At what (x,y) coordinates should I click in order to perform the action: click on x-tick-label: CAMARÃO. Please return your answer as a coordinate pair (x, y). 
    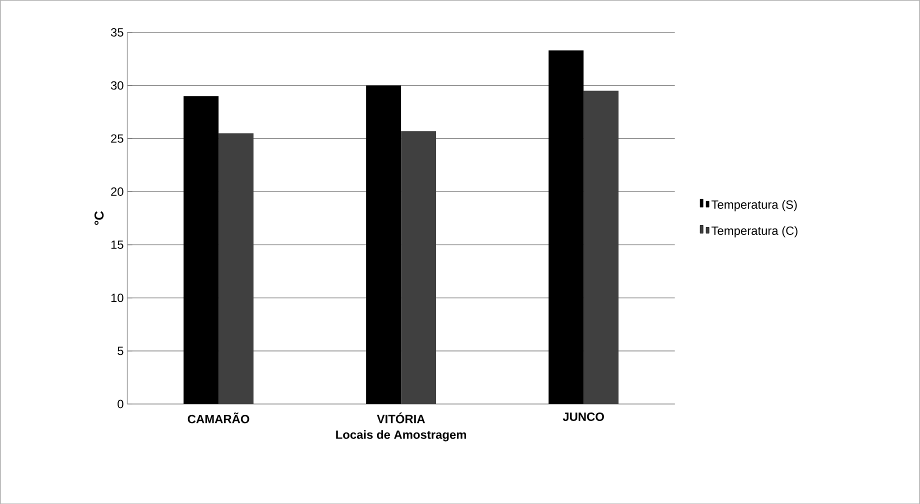
    Looking at the image, I should click on (219, 418).